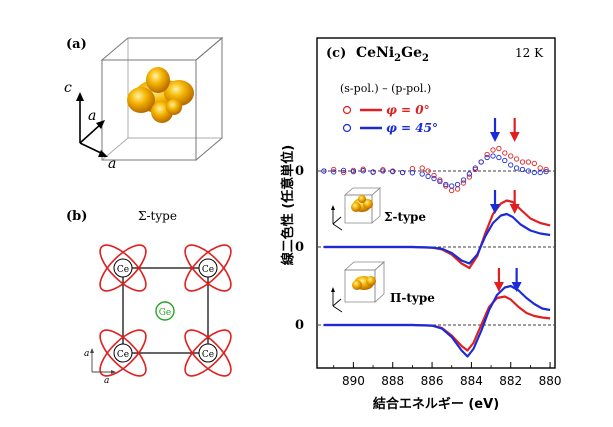  What do you see at coordinates (432, 381) in the screenshot?
I see `x-tick-label-886: 886` at bounding box center [432, 381].